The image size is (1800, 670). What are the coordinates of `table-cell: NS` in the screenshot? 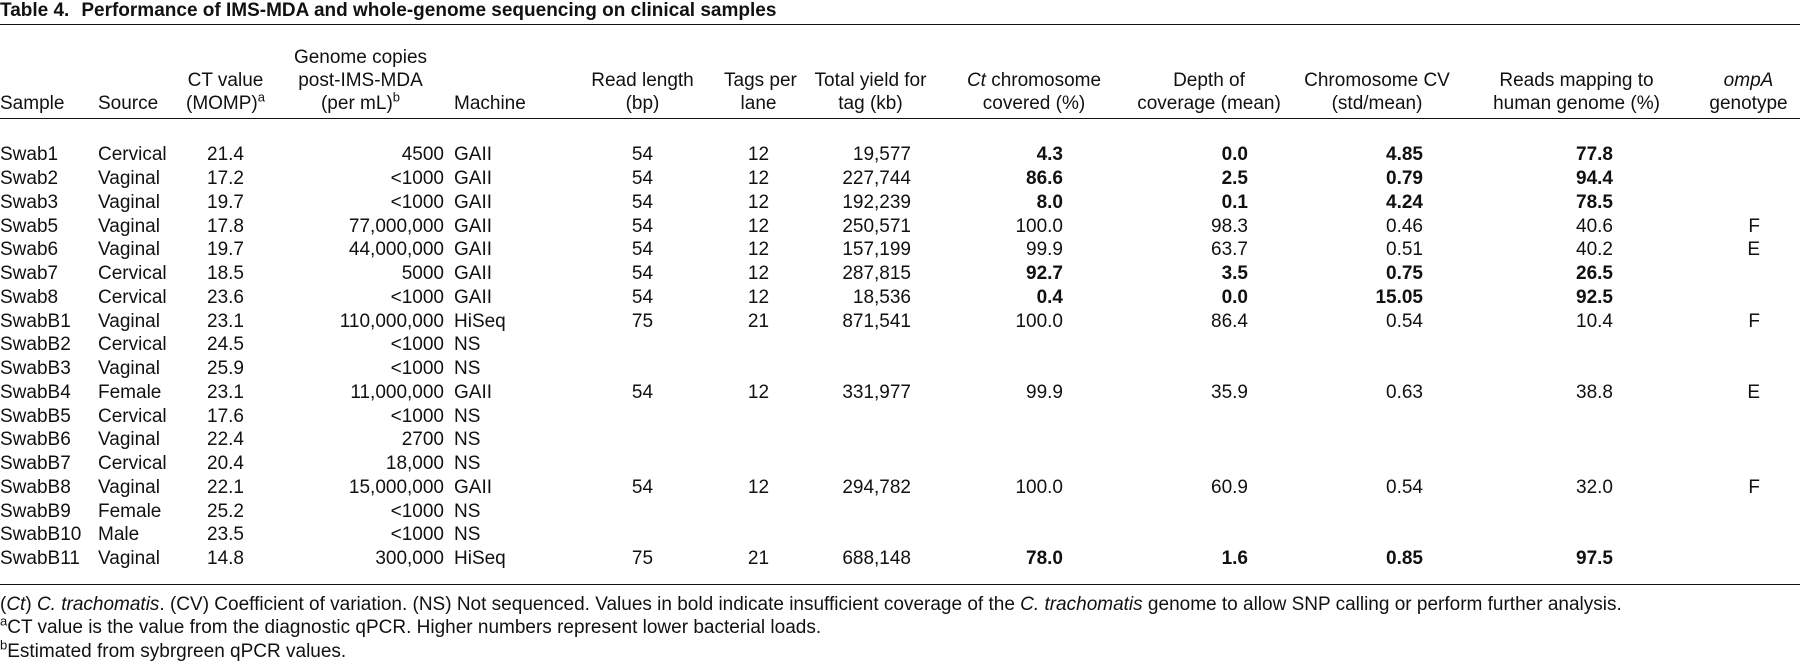 It's located at (467, 416).